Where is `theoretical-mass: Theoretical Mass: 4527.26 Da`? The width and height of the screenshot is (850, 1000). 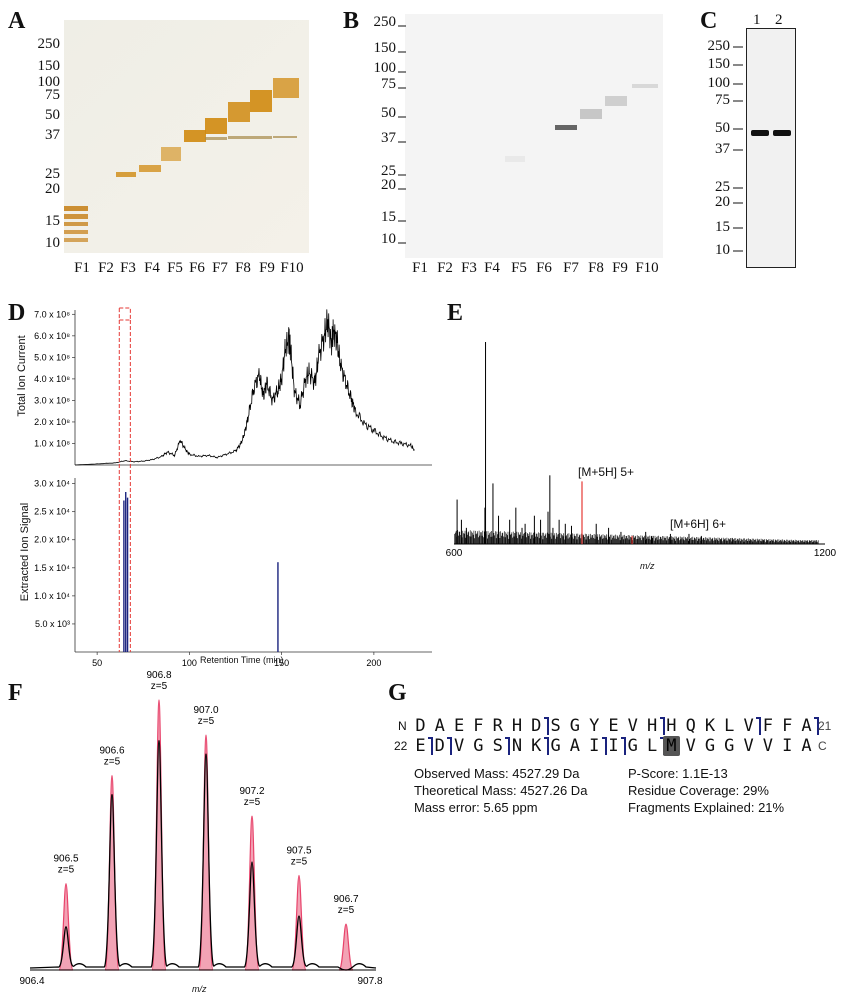
theoretical-mass: Theoretical Mass: 4527.26 Da is located at coordinates (501, 790).